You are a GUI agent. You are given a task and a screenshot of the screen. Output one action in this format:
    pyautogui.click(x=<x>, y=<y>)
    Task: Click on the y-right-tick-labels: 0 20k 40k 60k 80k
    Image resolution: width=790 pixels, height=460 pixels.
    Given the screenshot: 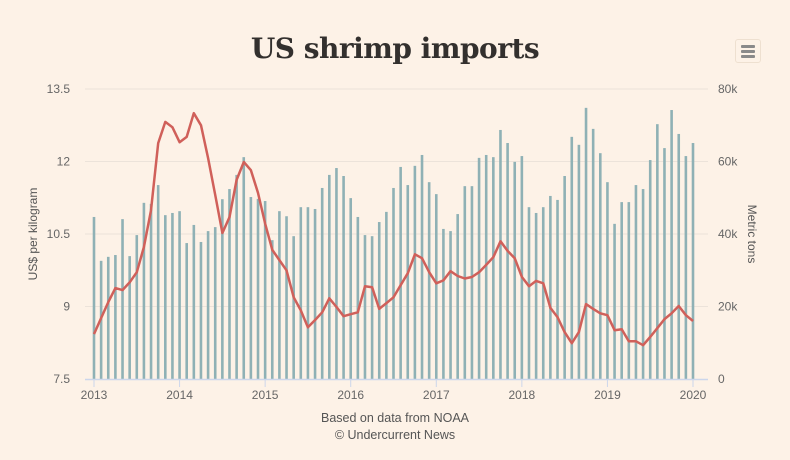 What is the action you would take?
    pyautogui.click(x=728, y=234)
    